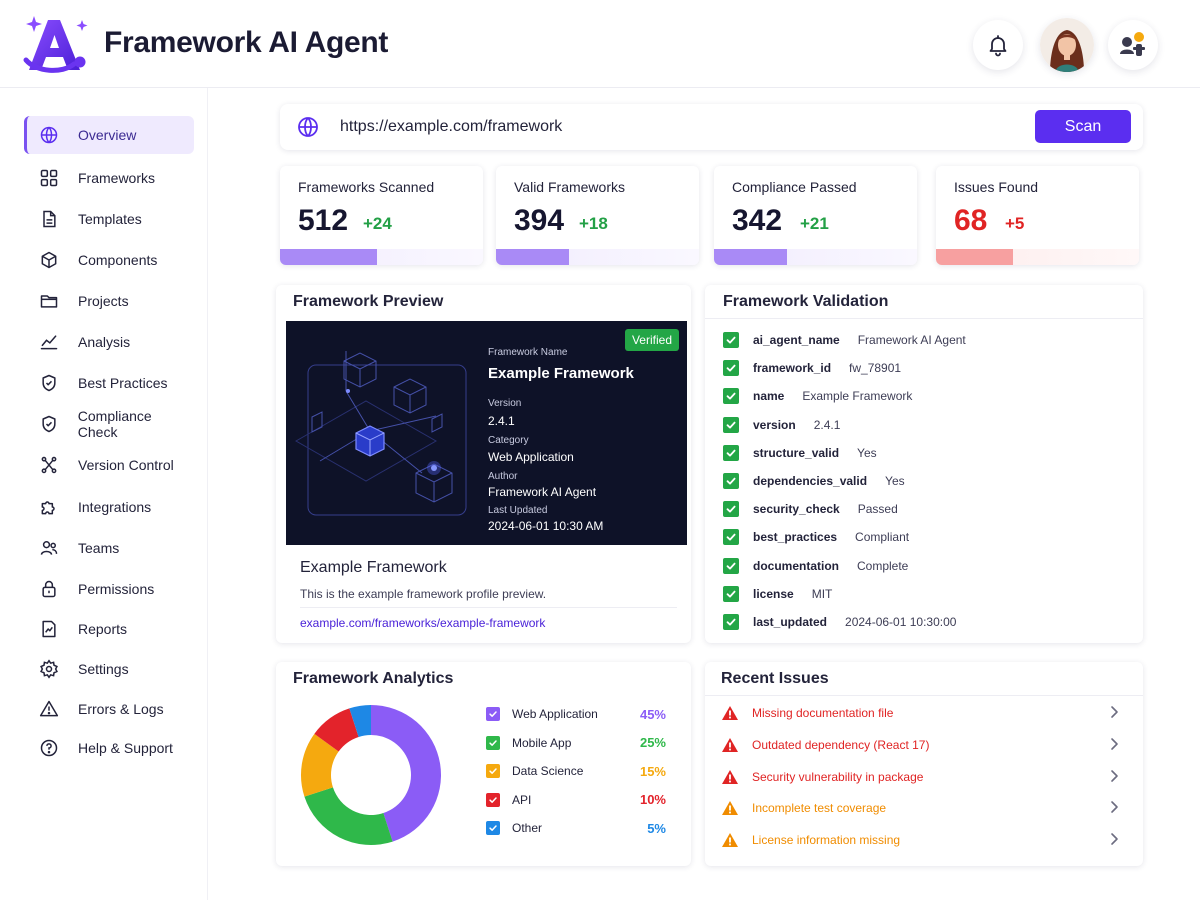 The width and height of the screenshot is (1200, 900). What do you see at coordinates (109, 548) in the screenshot?
I see `sidebar-item-teams: Teams` at bounding box center [109, 548].